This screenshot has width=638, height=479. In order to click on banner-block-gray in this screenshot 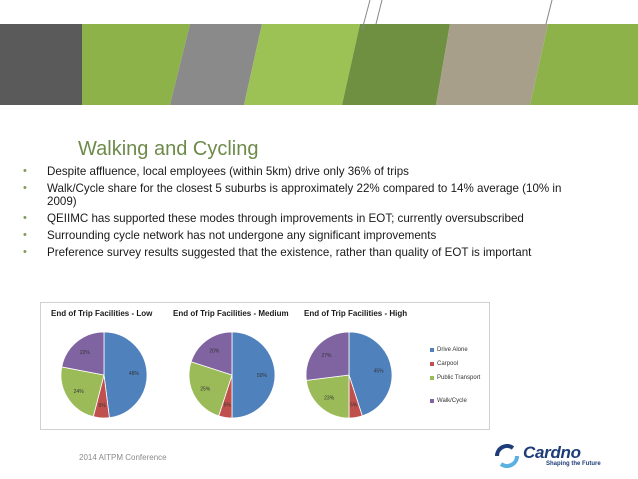, I will do `click(216, 64)`.